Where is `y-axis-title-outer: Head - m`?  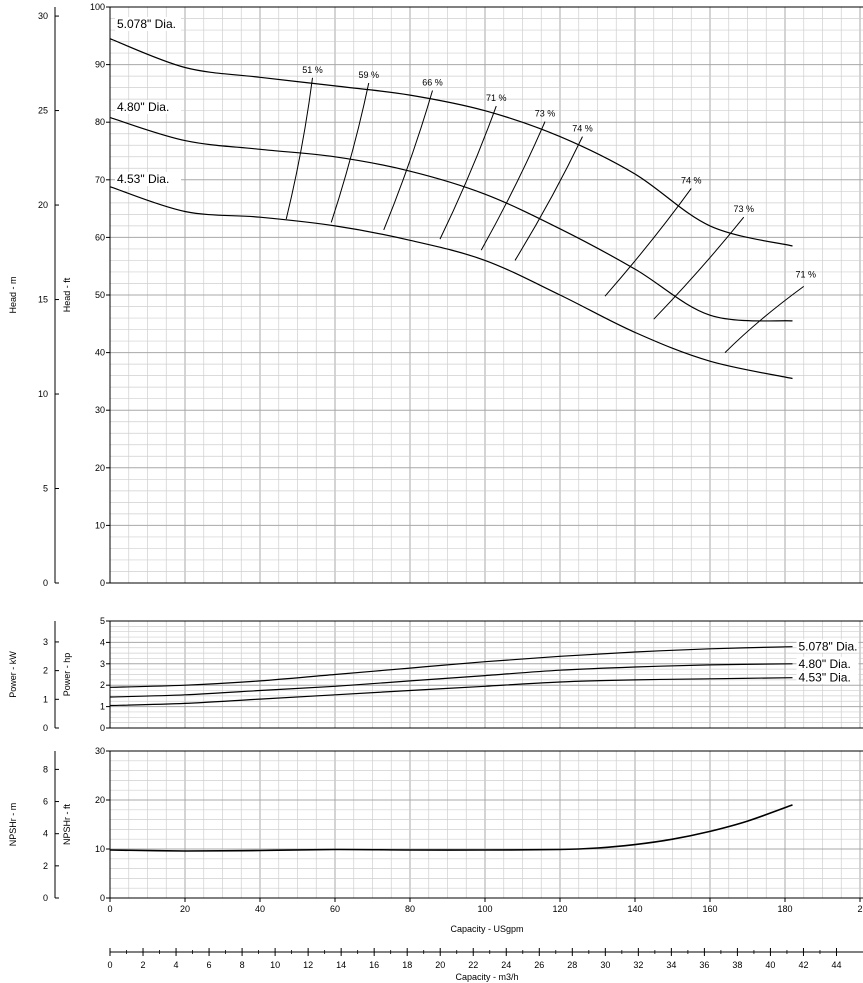
y-axis-title-outer: Head - m is located at coordinates (13, 294).